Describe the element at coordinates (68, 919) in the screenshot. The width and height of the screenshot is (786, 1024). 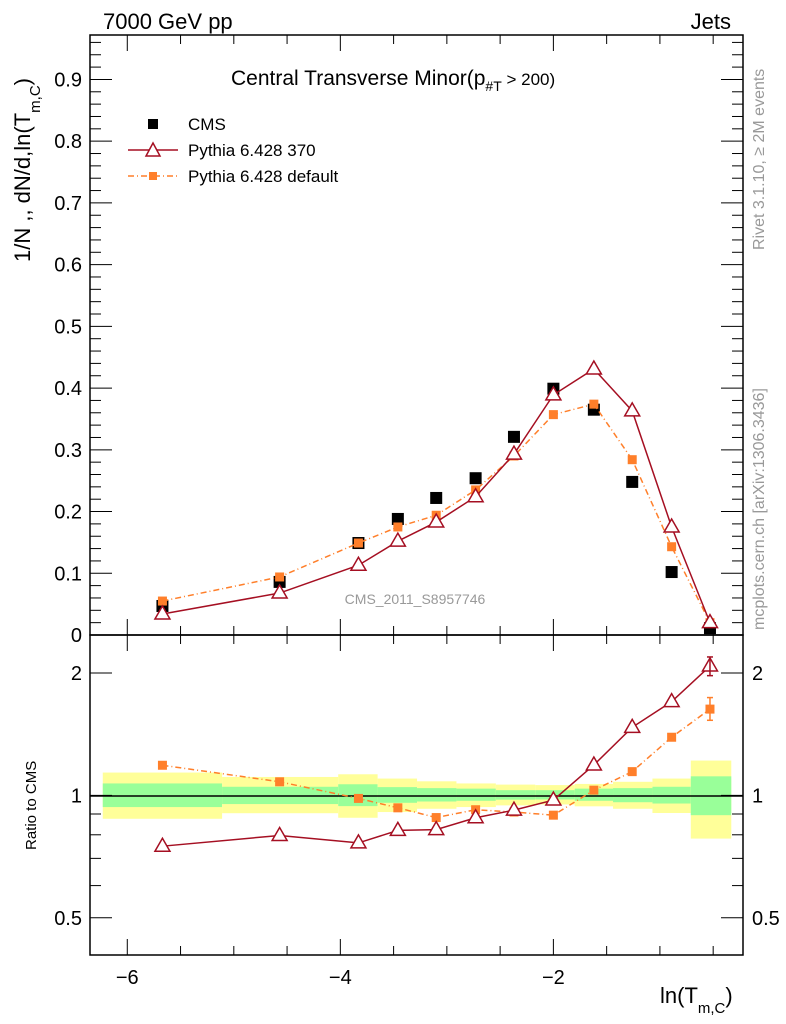
I see `ratio-y-tick-label: 0.5` at that location.